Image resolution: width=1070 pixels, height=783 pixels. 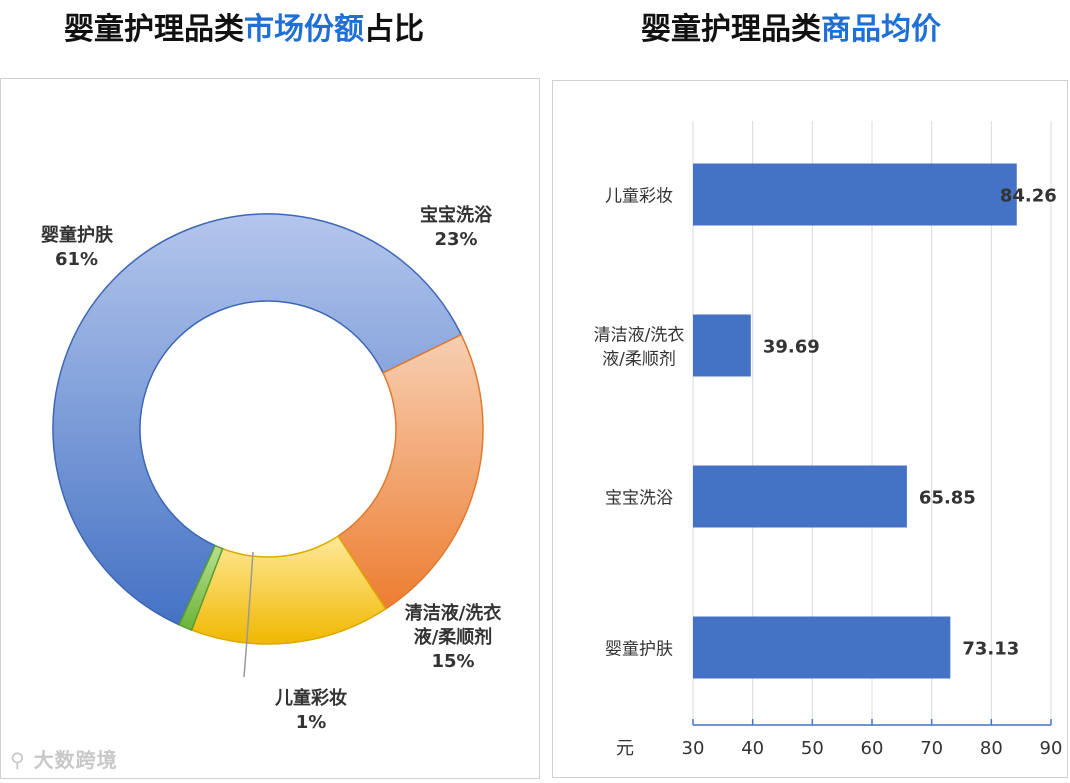 I want to click on bar-value-label-1: 39.69, so click(x=791, y=347).